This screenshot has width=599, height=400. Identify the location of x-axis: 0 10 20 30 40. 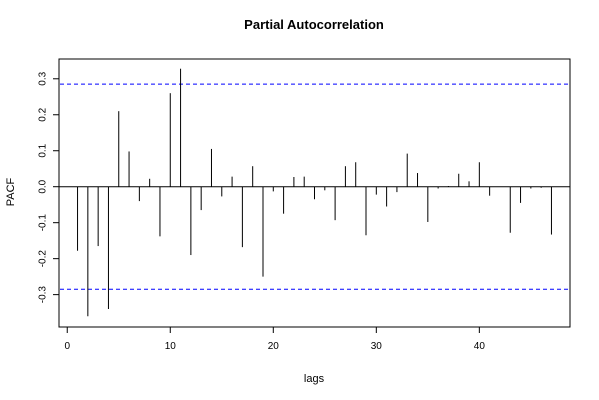
(275, 339).